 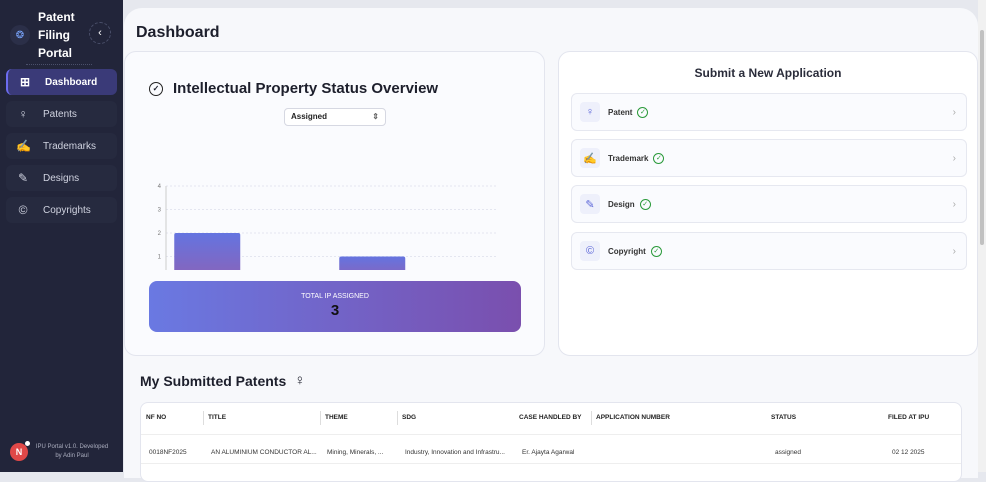 I want to click on app-title: Patent Filing Portal, so click(x=56, y=35).